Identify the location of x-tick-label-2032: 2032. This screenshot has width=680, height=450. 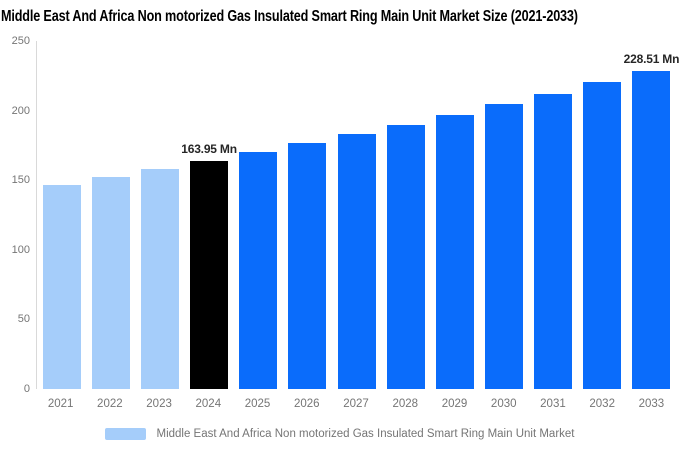
(602, 404).